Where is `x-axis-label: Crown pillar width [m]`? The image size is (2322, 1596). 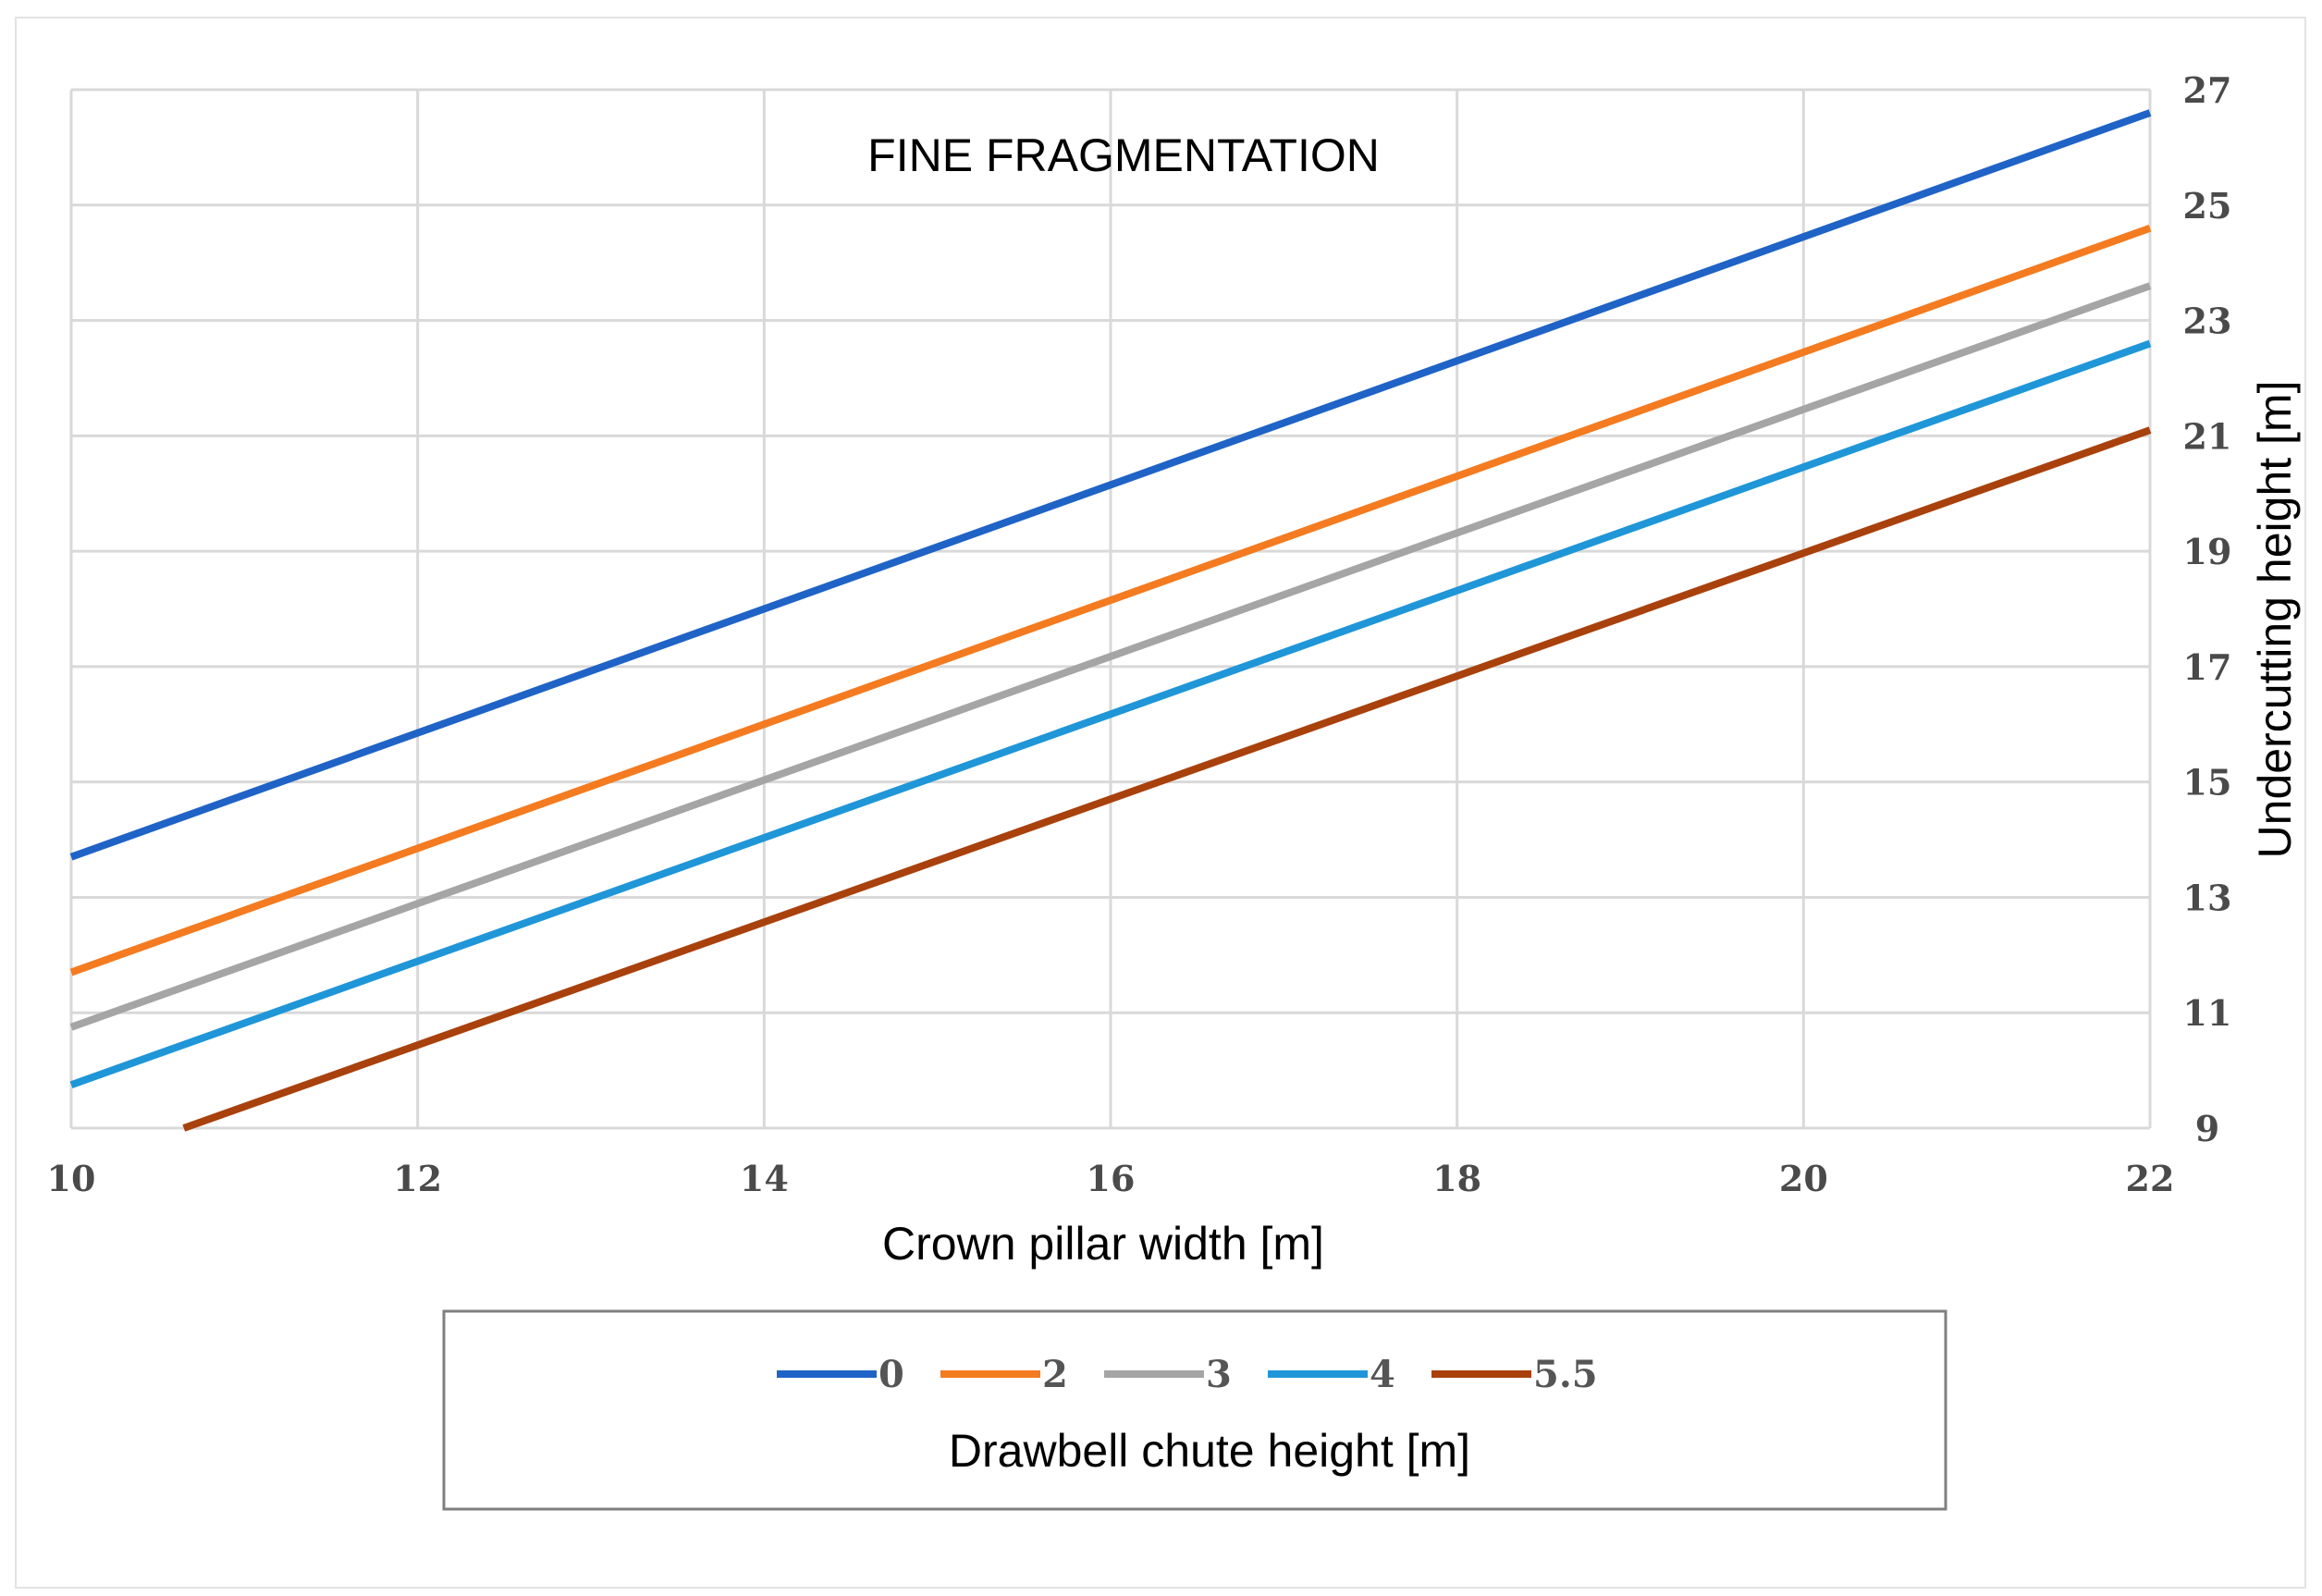 x-axis-label: Crown pillar width [m] is located at coordinates (1103, 1244).